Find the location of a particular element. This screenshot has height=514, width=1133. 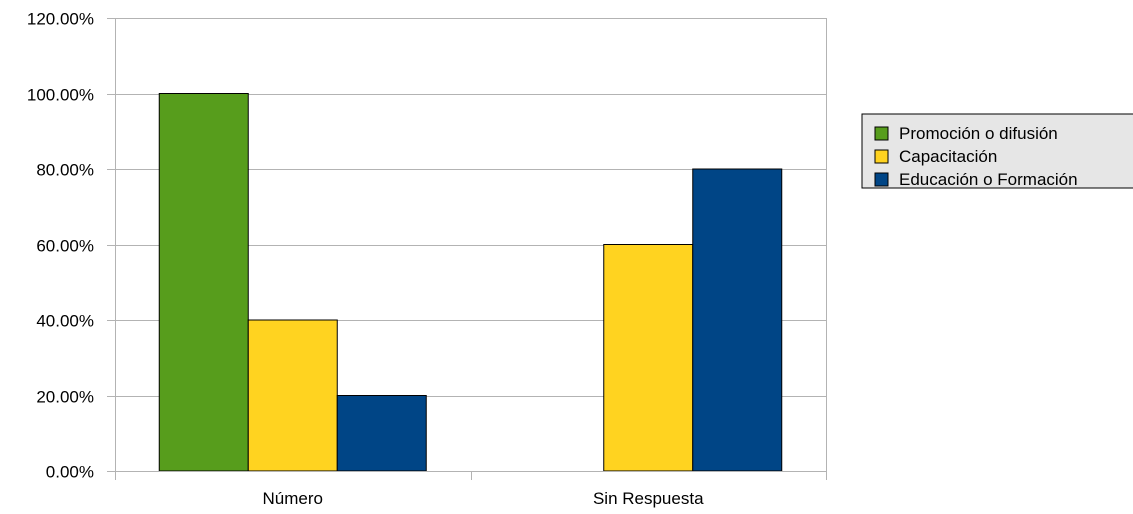

legend-label: Educación o Formación is located at coordinates (988, 179).